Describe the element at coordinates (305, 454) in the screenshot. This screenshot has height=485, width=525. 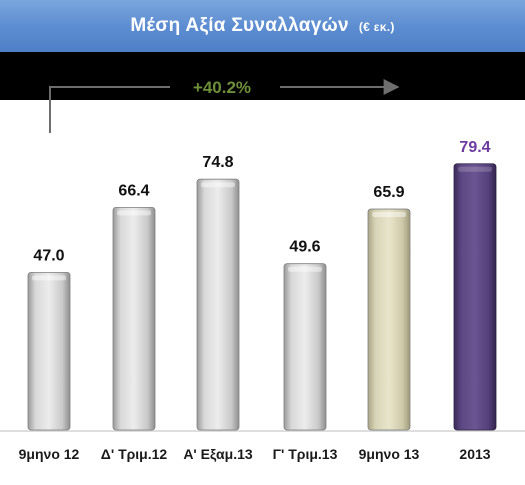
I see `category-label-4: Γ' Τριμ.13` at that location.